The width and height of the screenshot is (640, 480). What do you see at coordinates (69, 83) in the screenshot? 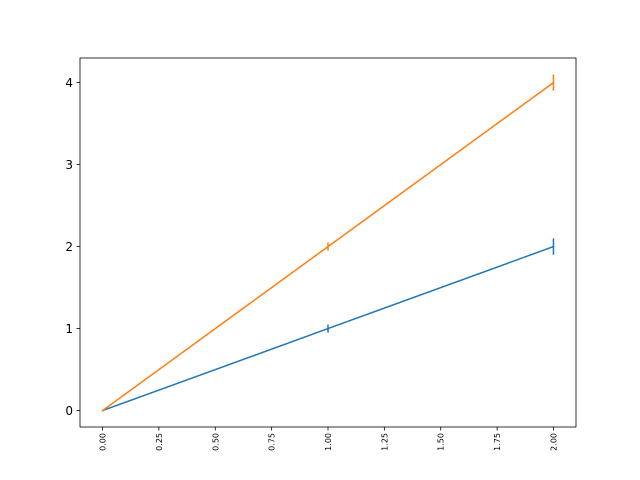
I see `y-tick-label: 4` at bounding box center [69, 83].